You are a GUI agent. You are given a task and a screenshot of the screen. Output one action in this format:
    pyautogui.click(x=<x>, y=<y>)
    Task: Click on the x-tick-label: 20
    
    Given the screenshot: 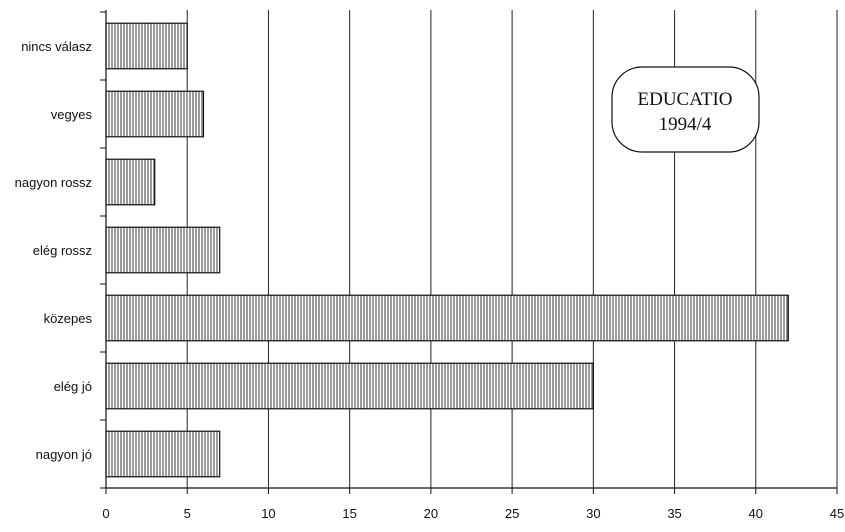 What is the action you would take?
    pyautogui.click(x=431, y=513)
    